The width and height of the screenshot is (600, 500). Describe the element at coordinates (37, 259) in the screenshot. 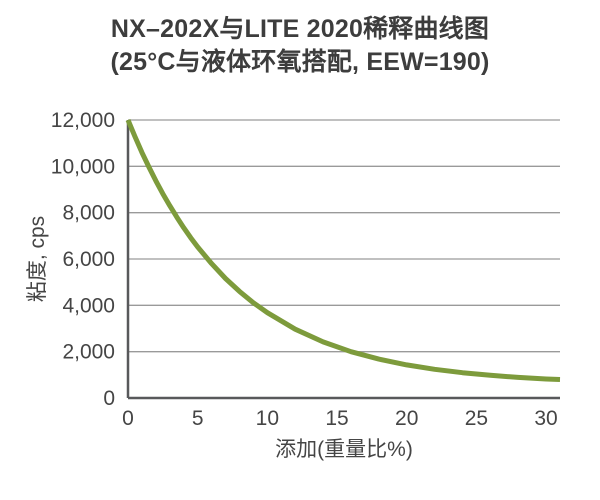

I see `y-axis-title: 粘度, cps` at that location.